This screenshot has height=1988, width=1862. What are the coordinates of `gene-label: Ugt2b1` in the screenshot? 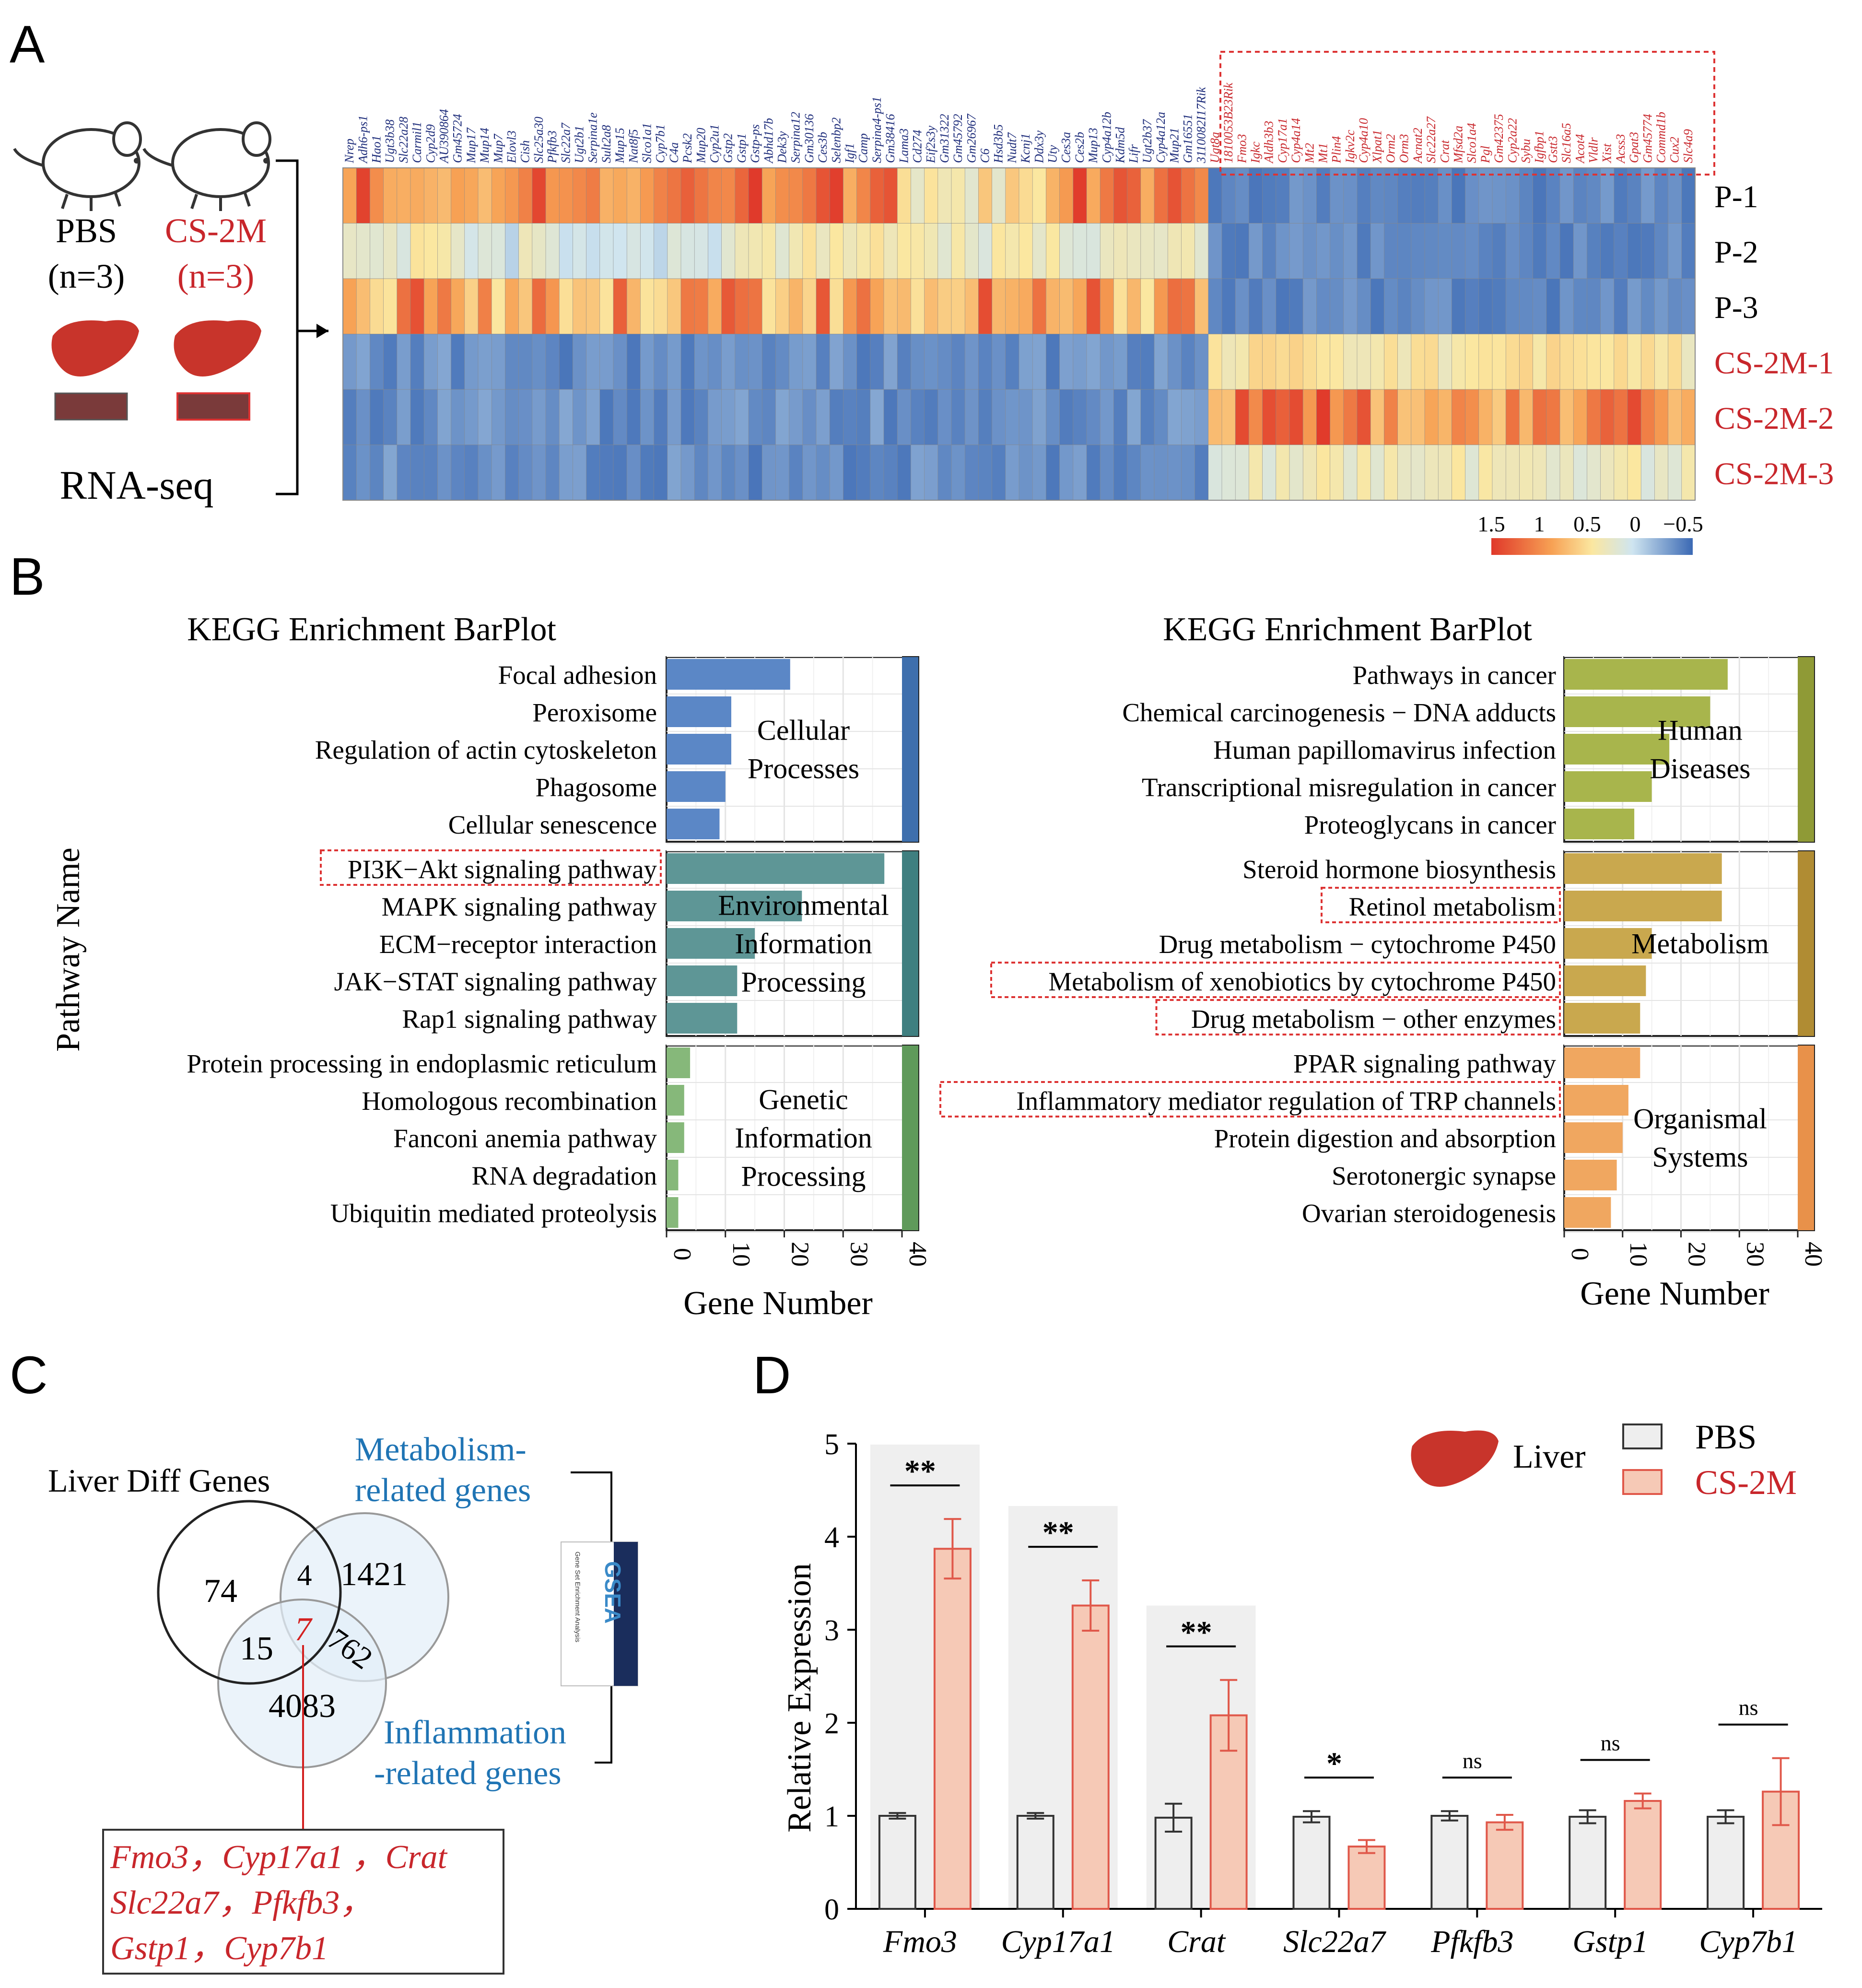 It's located at (579, 144).